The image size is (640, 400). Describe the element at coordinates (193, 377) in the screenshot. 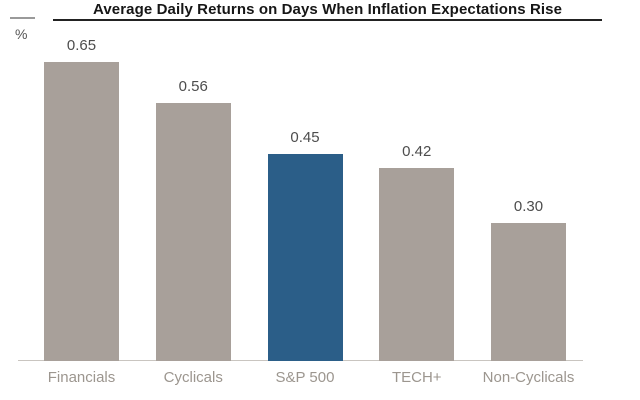

I see `x-axis-label-cyclicals: Cyclicals` at that location.